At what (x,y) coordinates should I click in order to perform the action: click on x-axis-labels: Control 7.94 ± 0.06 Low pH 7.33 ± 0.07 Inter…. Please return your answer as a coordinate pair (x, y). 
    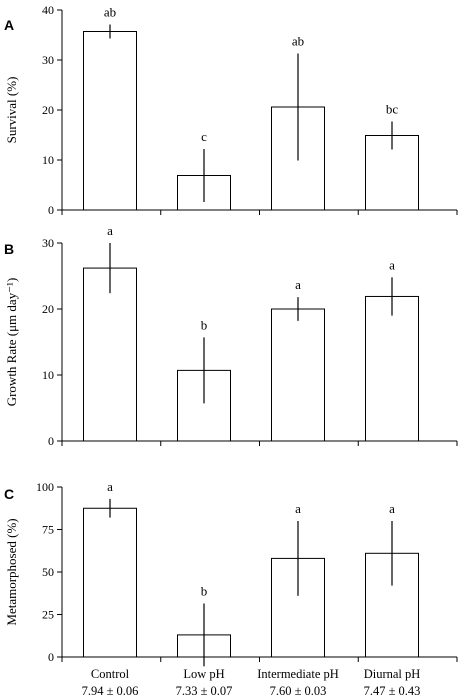
    Looking at the image, I should click on (251, 682).